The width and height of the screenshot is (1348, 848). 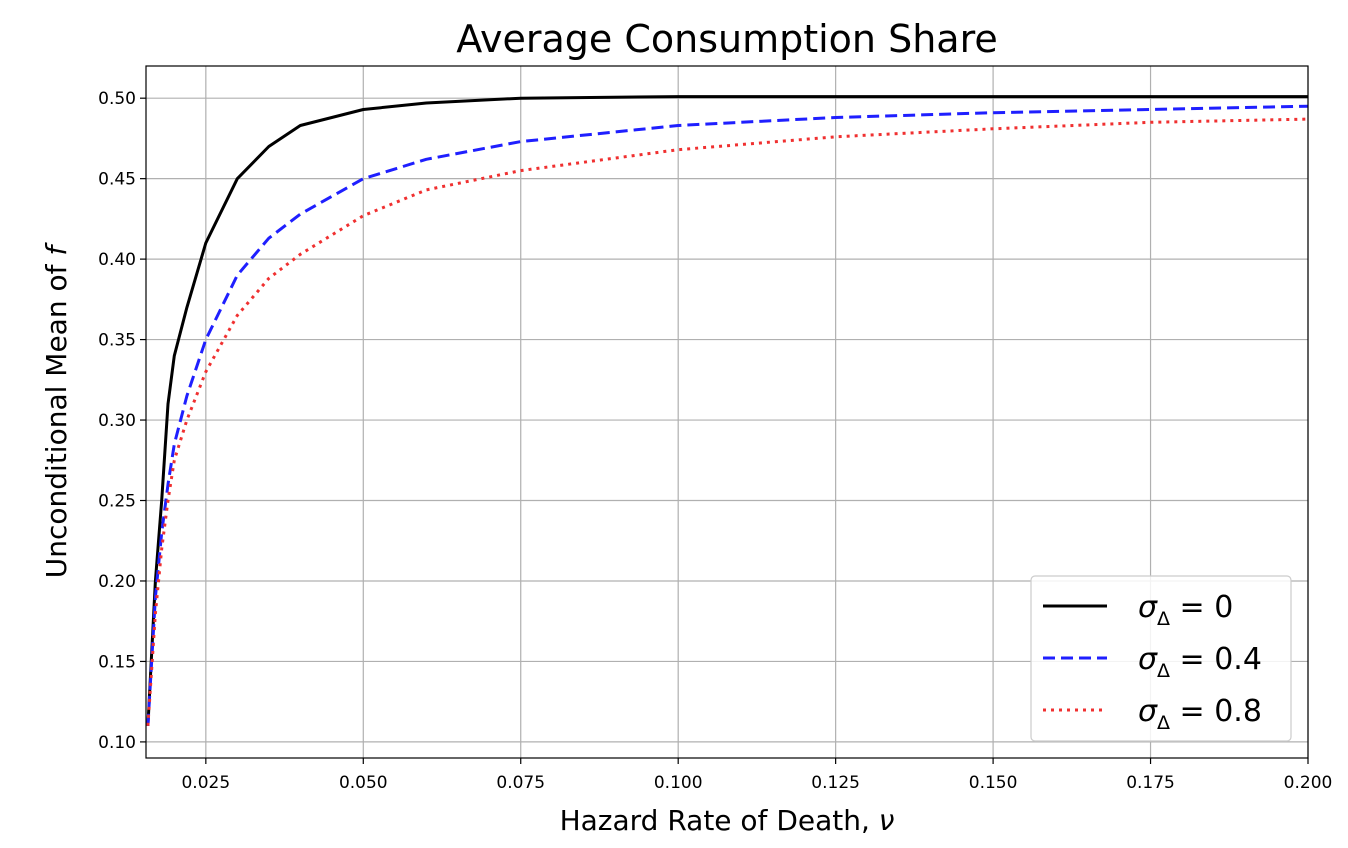 I want to click on x-tick-label: 0.175, so click(x=1150, y=783).